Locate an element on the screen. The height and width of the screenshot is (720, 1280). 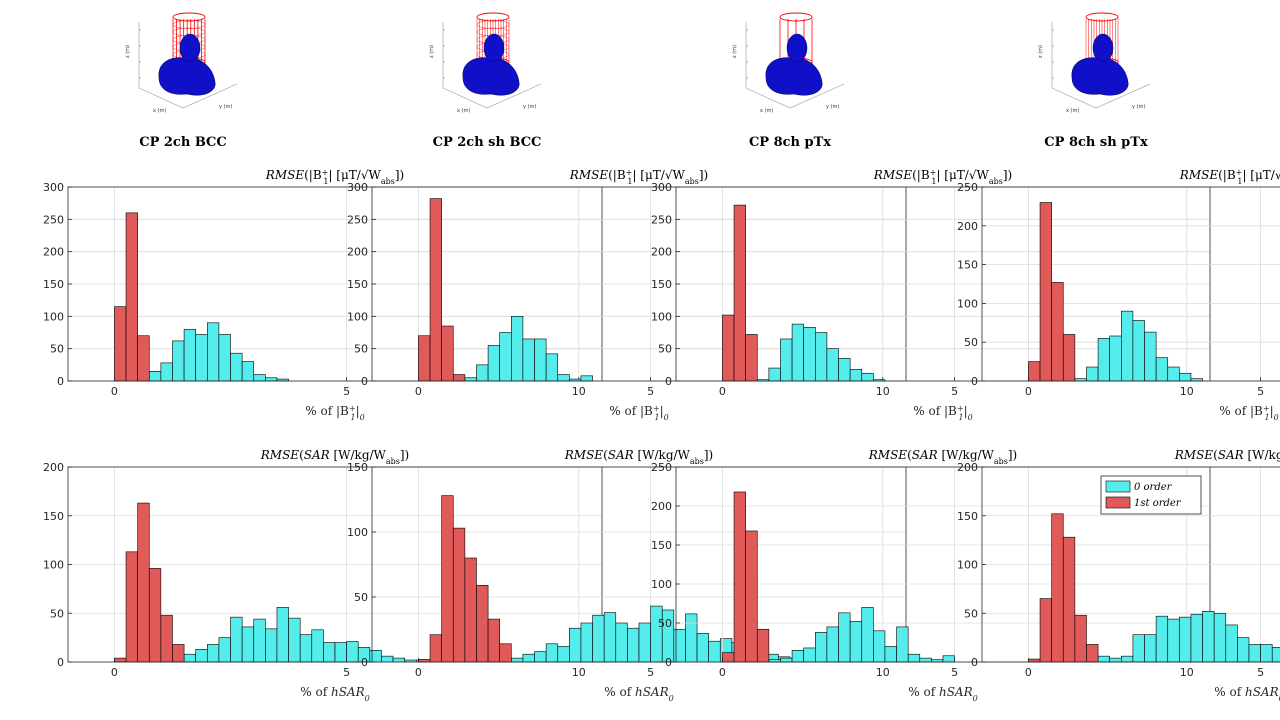
x-tick-label: 10 is located at coordinates (883, 672).